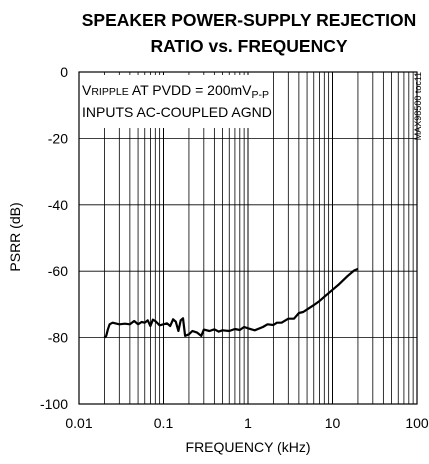 The width and height of the screenshot is (429, 464). Describe the element at coordinates (58, 338) in the screenshot. I see `y-tick-label: -80` at that location.